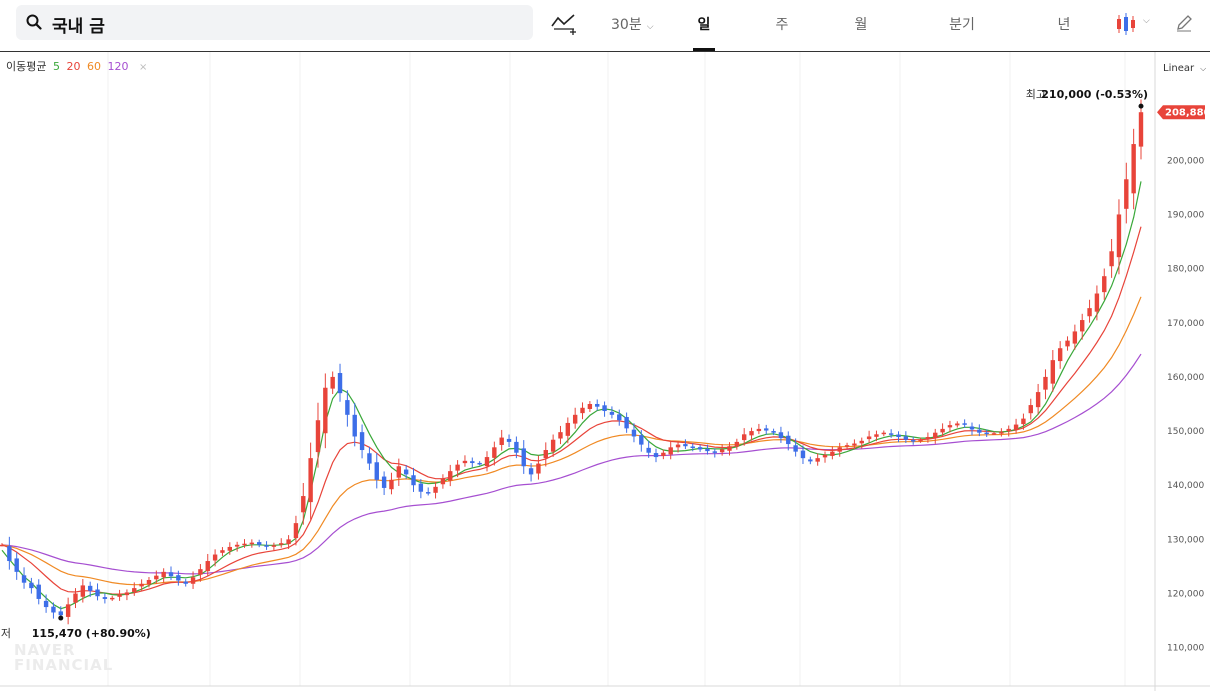 The height and width of the screenshot is (691, 1210). I want to click on search-input: 국내 금, so click(78, 27).